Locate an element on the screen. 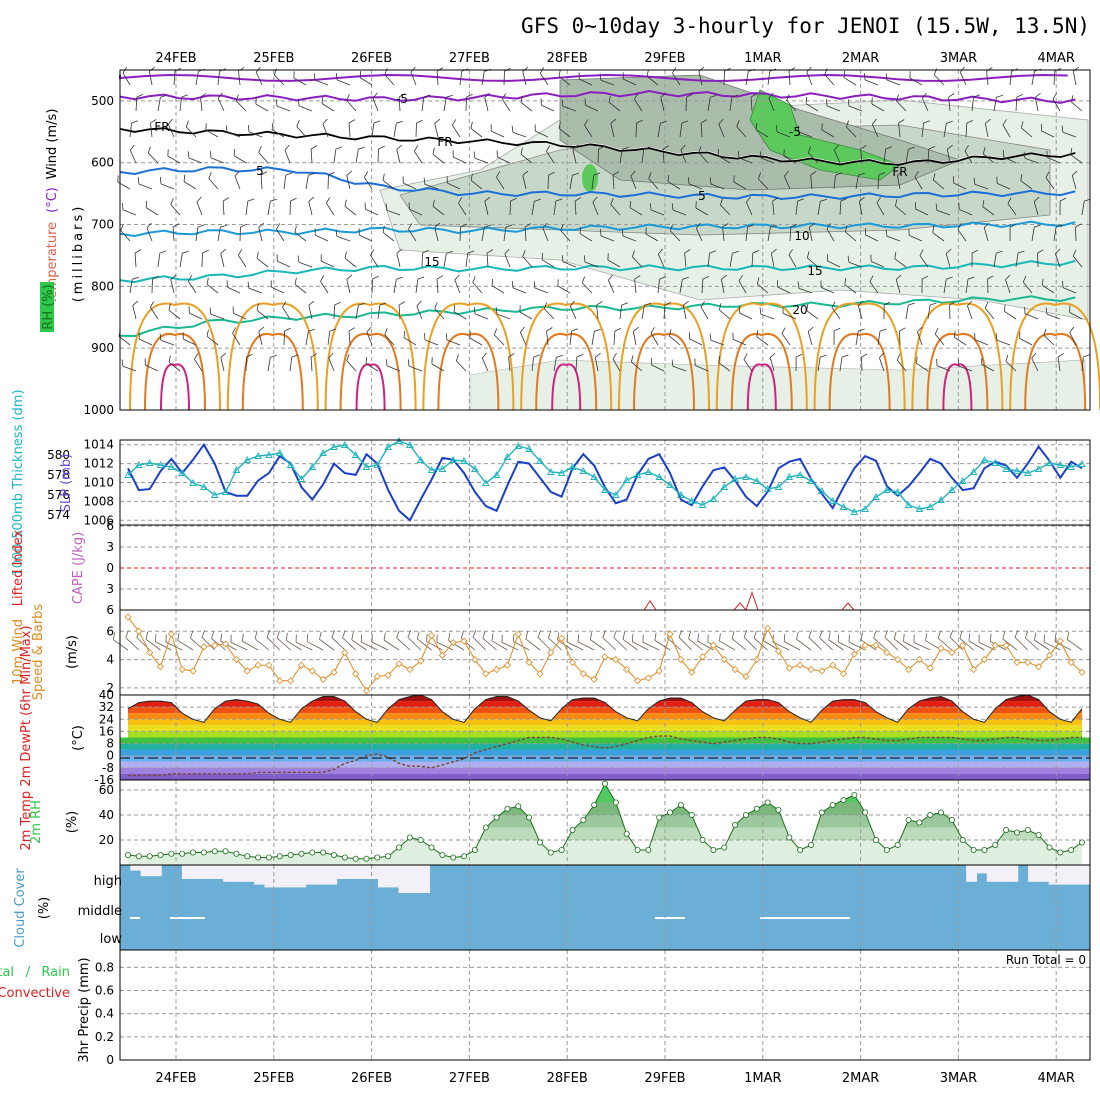  pressure-tick-600: 600 is located at coordinates (102, 163).